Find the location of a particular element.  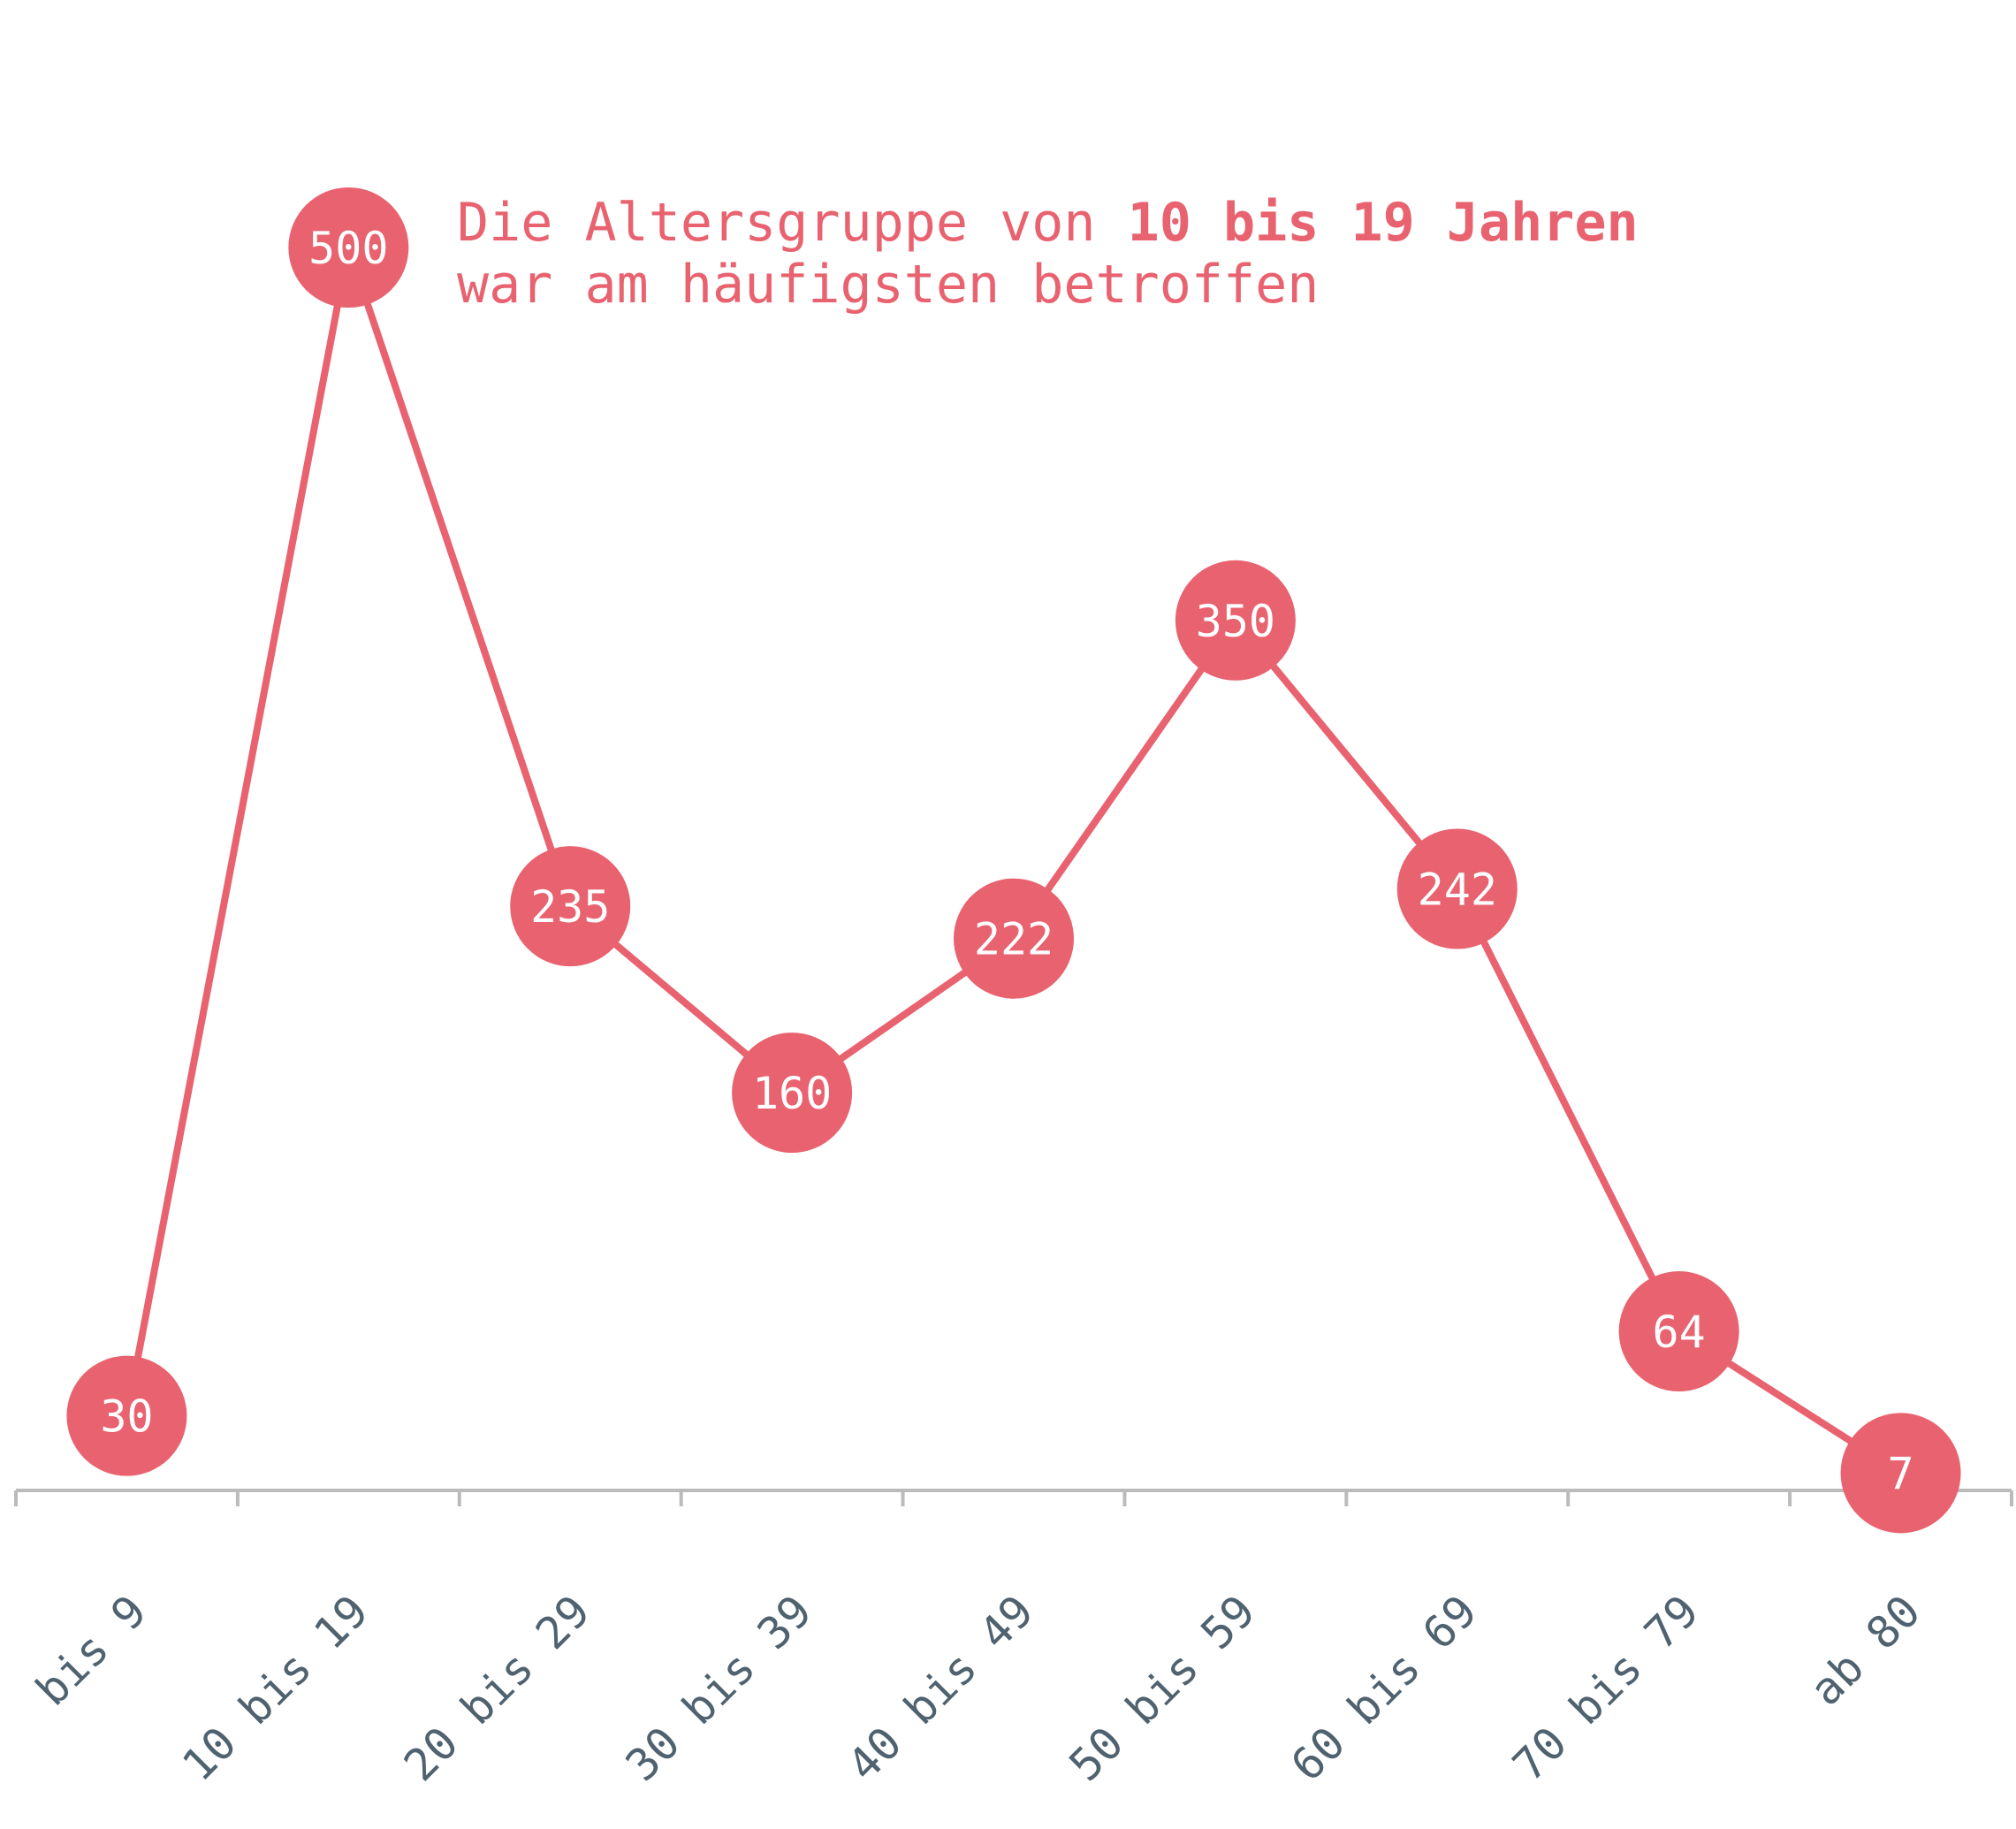

x-tick-label: 40 bis 49 is located at coordinates (941, 1688).